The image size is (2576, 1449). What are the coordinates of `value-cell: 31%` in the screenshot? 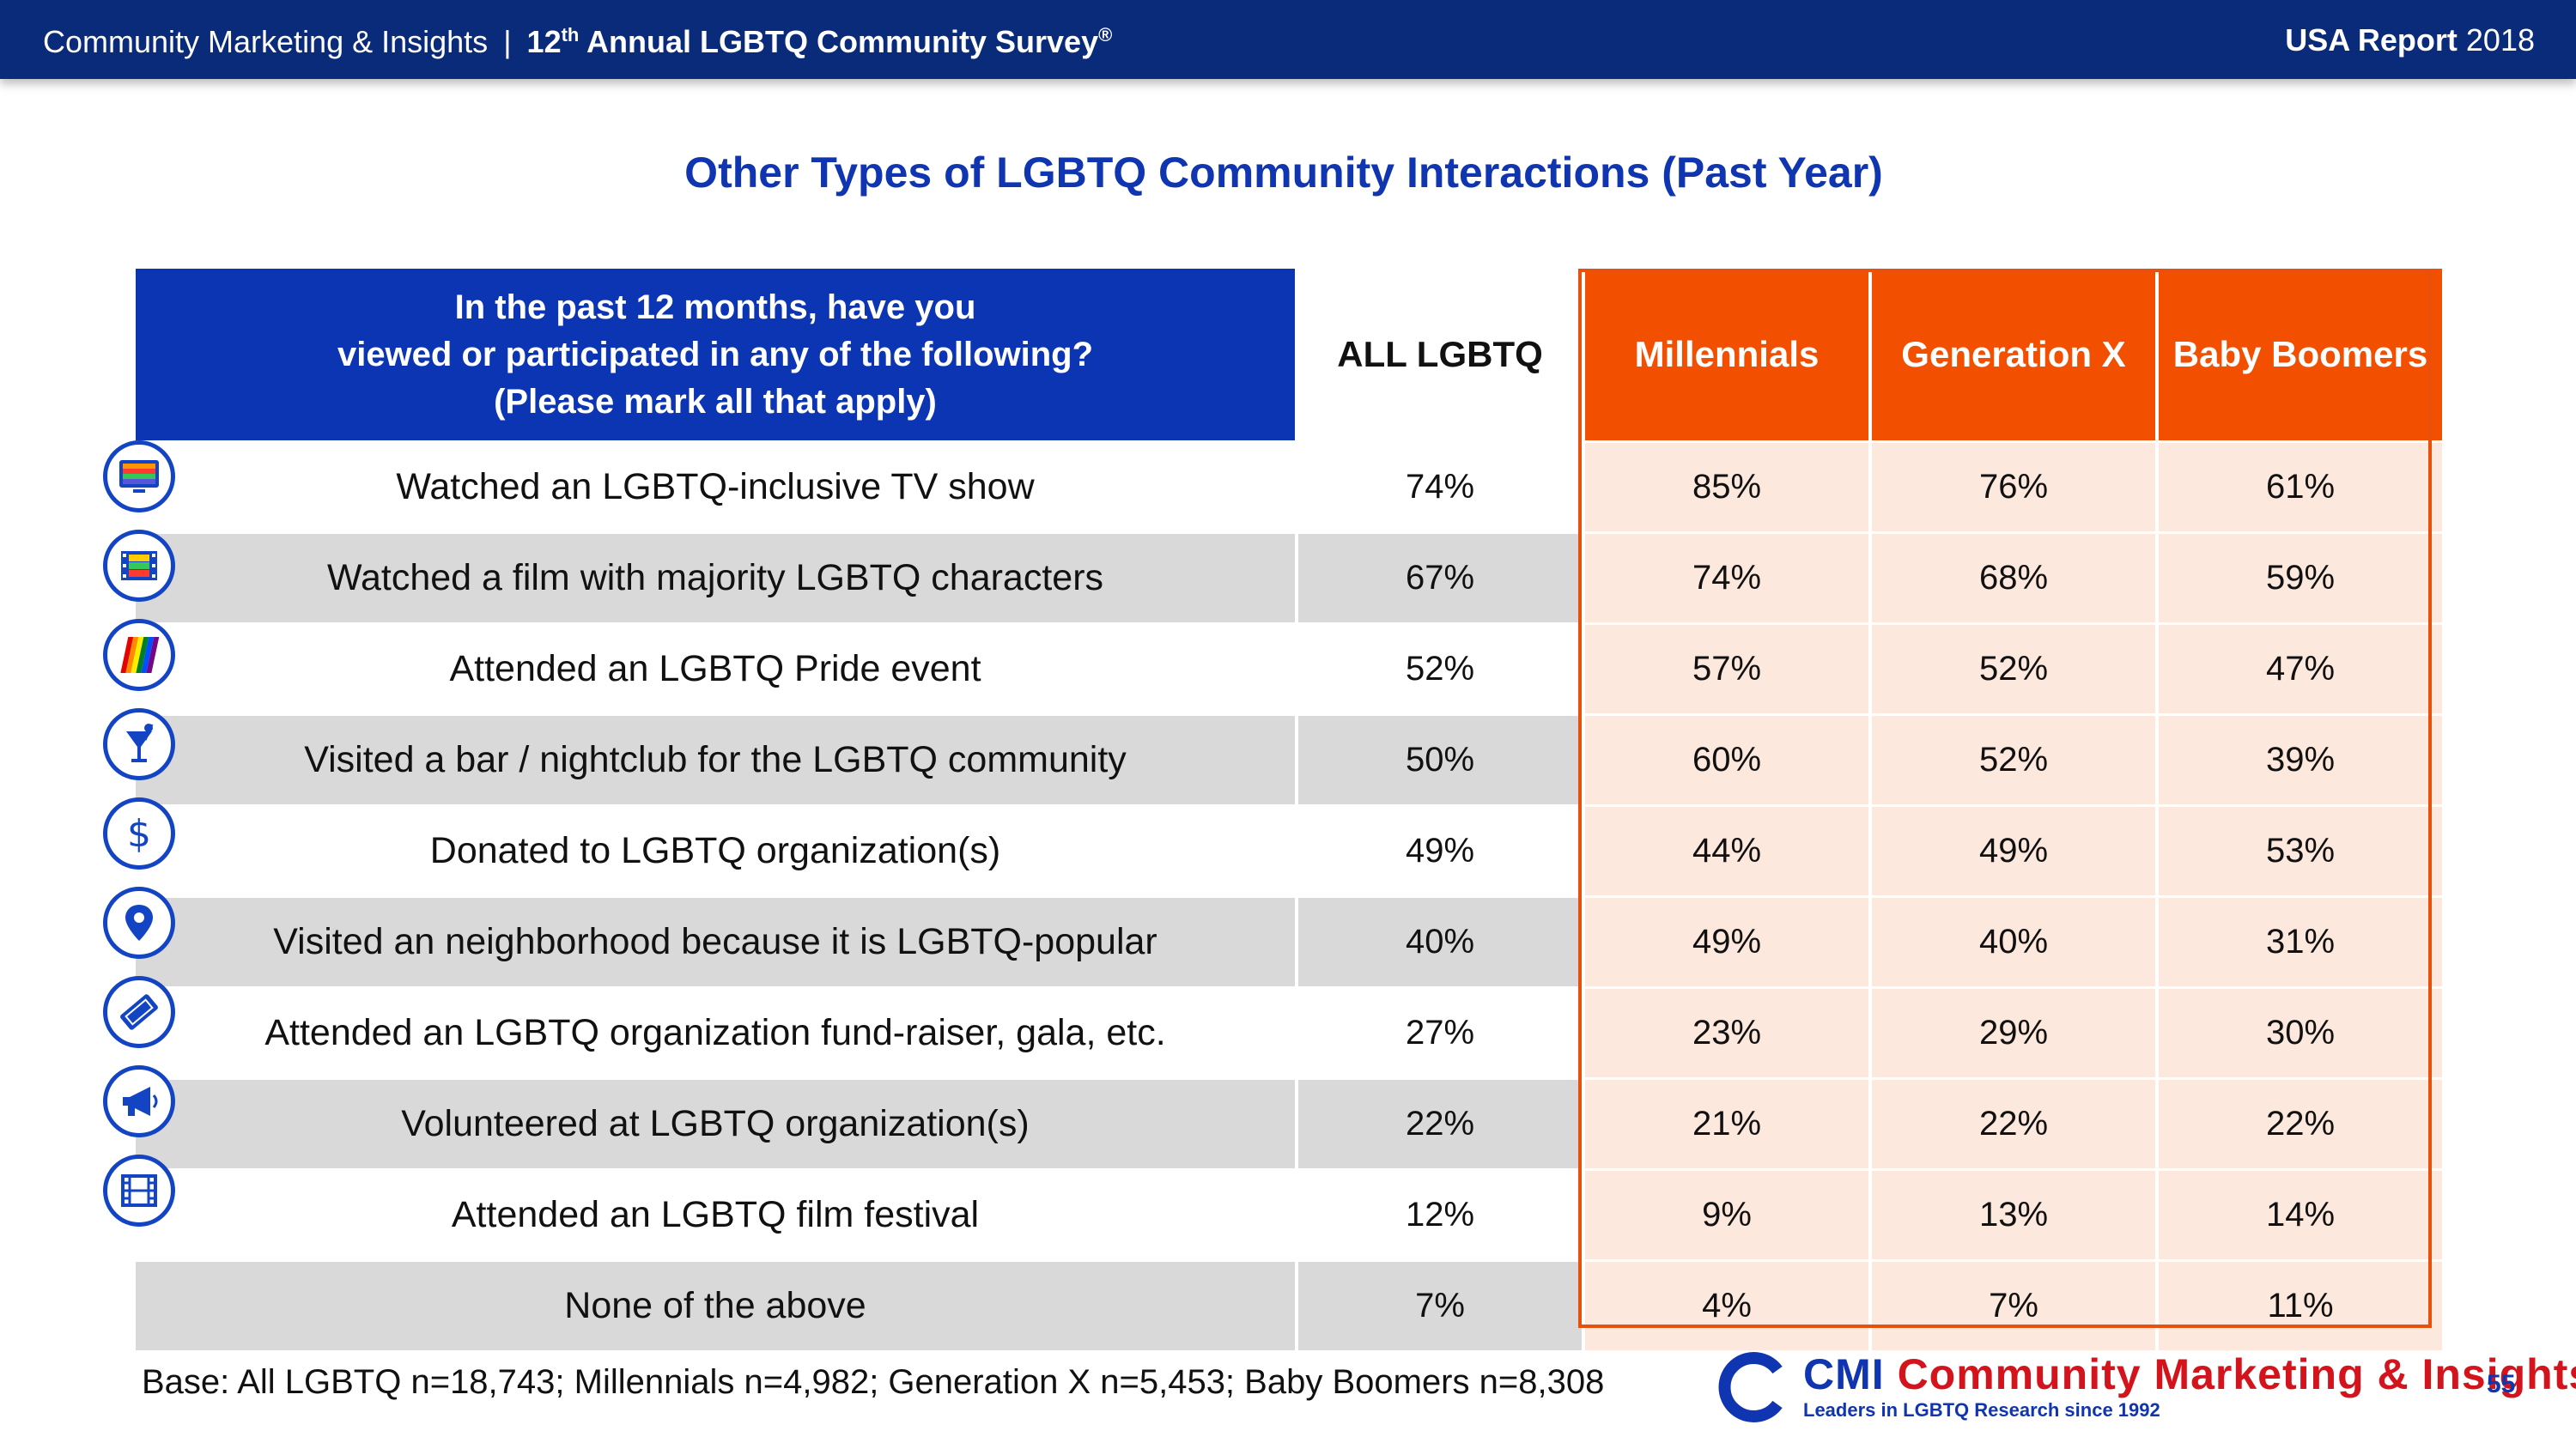 It's located at (2301, 942).